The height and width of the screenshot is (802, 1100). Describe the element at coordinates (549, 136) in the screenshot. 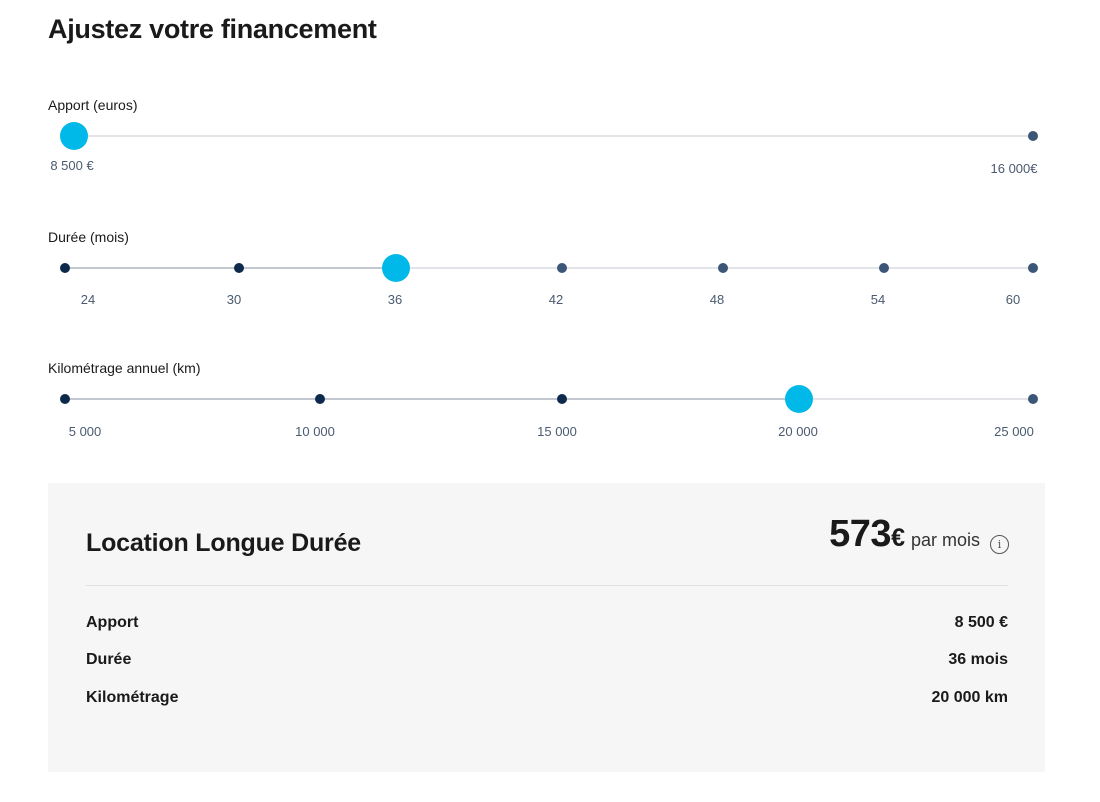

I see `apport-slider-track` at that location.